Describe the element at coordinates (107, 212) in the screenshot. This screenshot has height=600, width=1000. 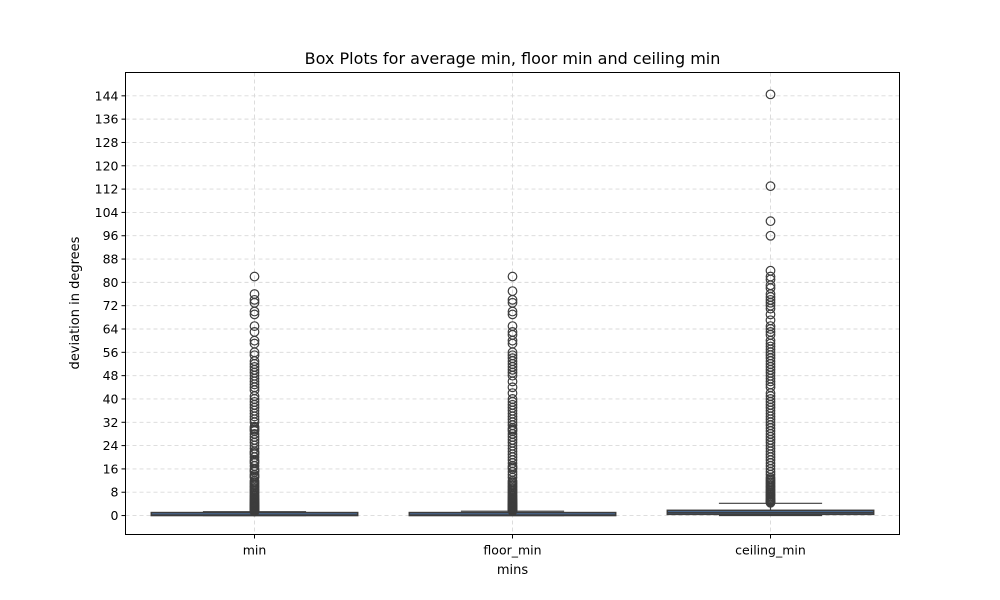
I see `y-tick-label: 104` at that location.